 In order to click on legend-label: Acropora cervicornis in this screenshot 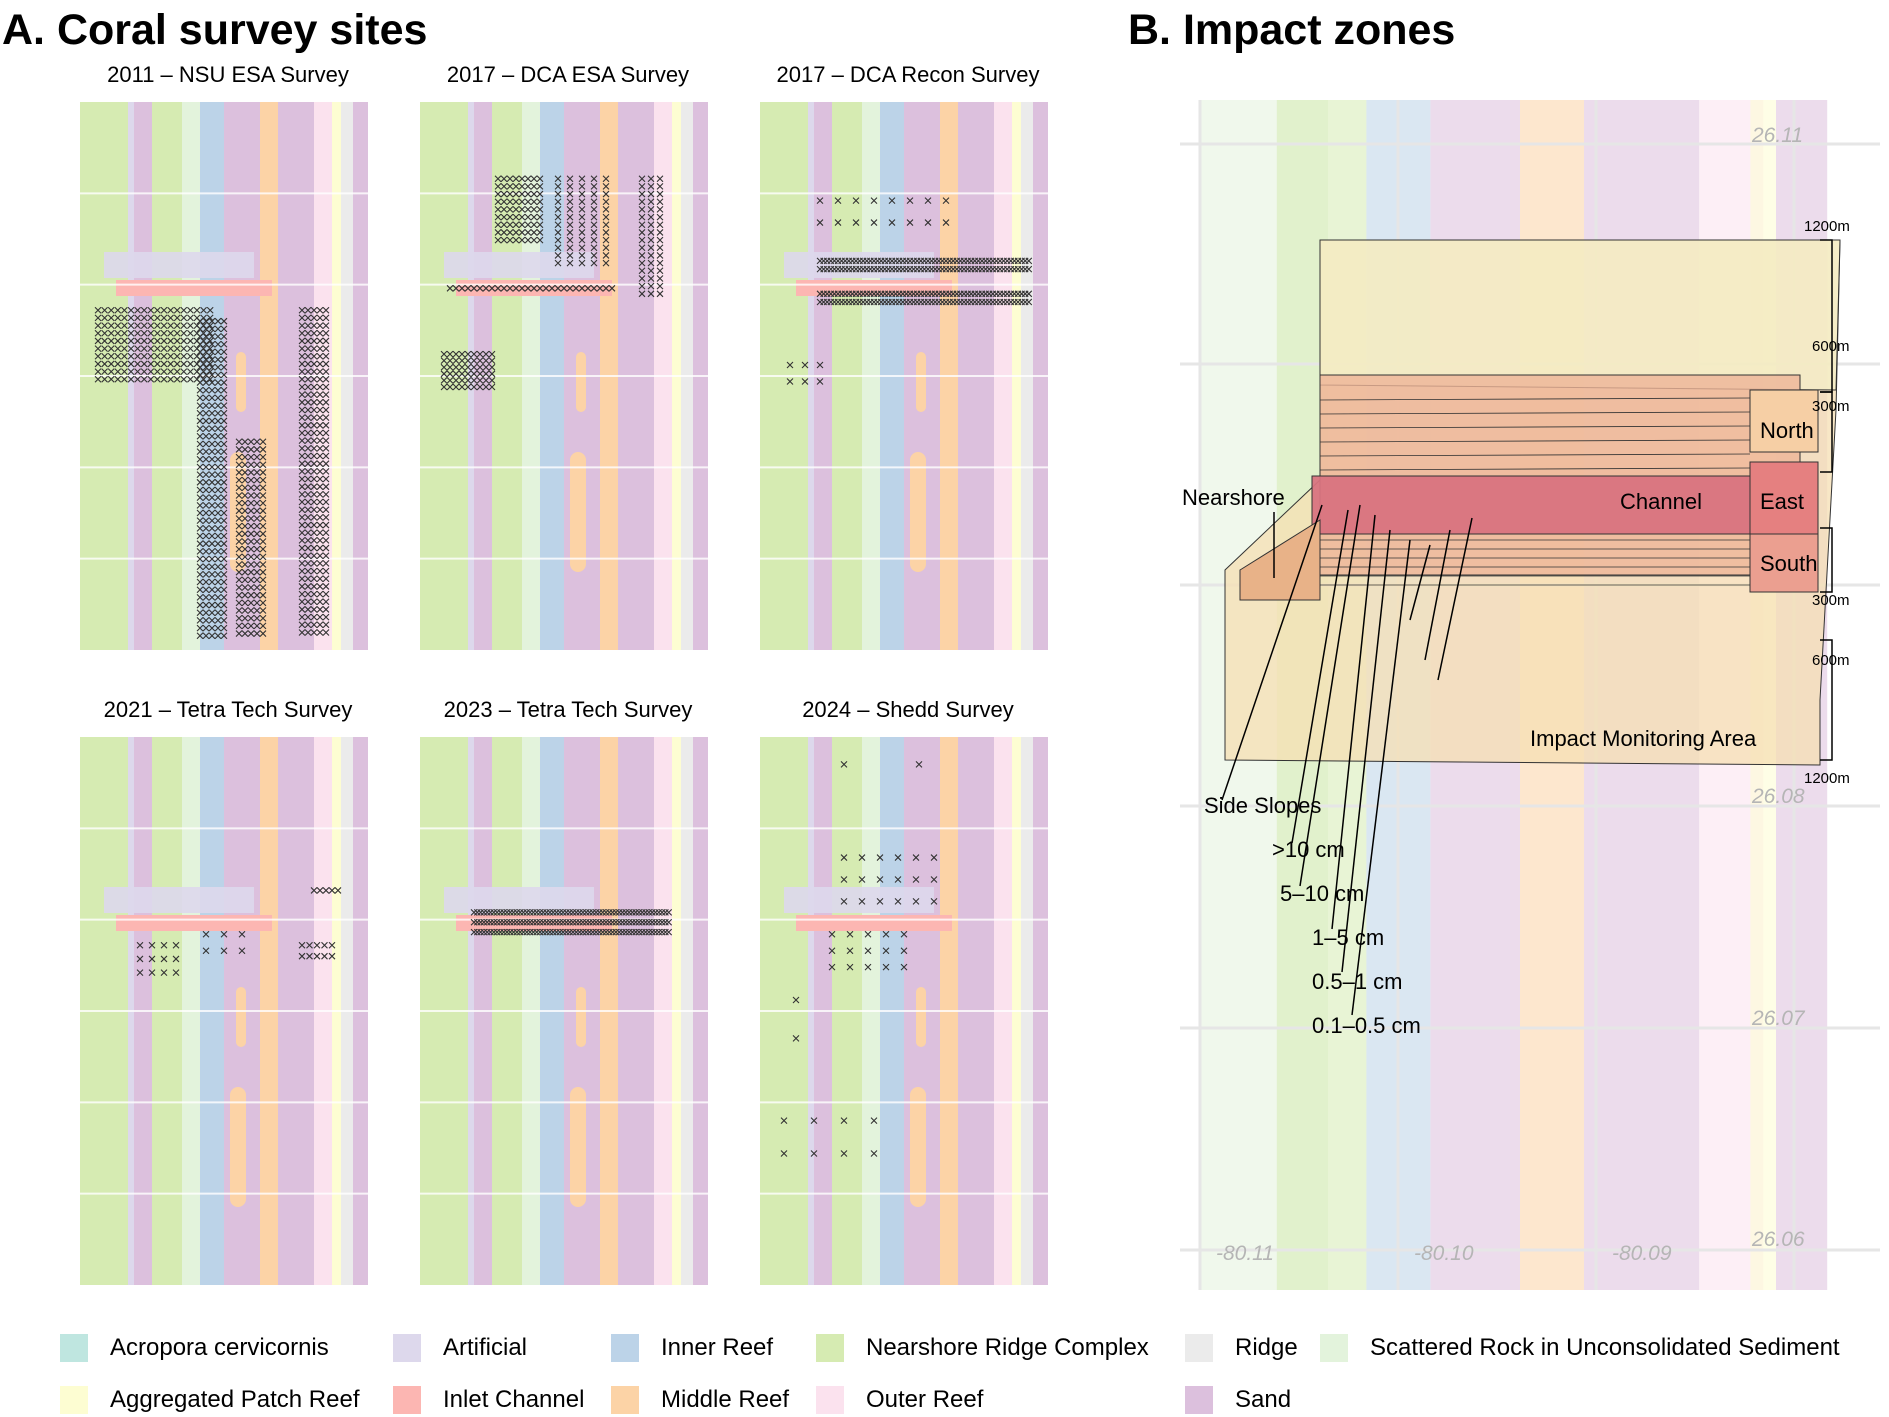, I will do `click(219, 1347)`.